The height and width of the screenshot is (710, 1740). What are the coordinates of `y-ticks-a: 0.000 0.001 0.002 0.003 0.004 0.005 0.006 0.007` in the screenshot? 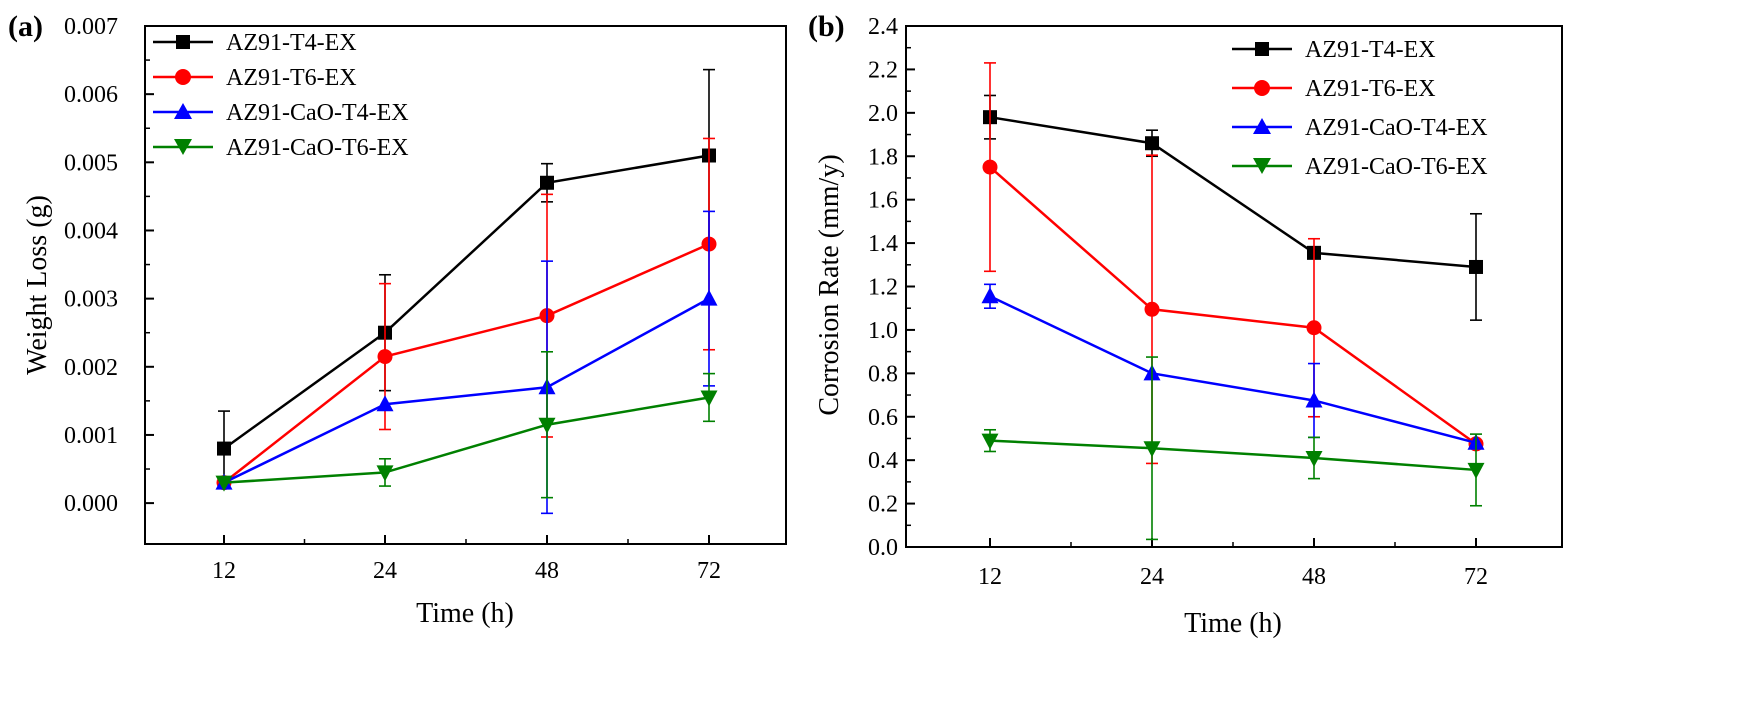 It's located at (109, 265).